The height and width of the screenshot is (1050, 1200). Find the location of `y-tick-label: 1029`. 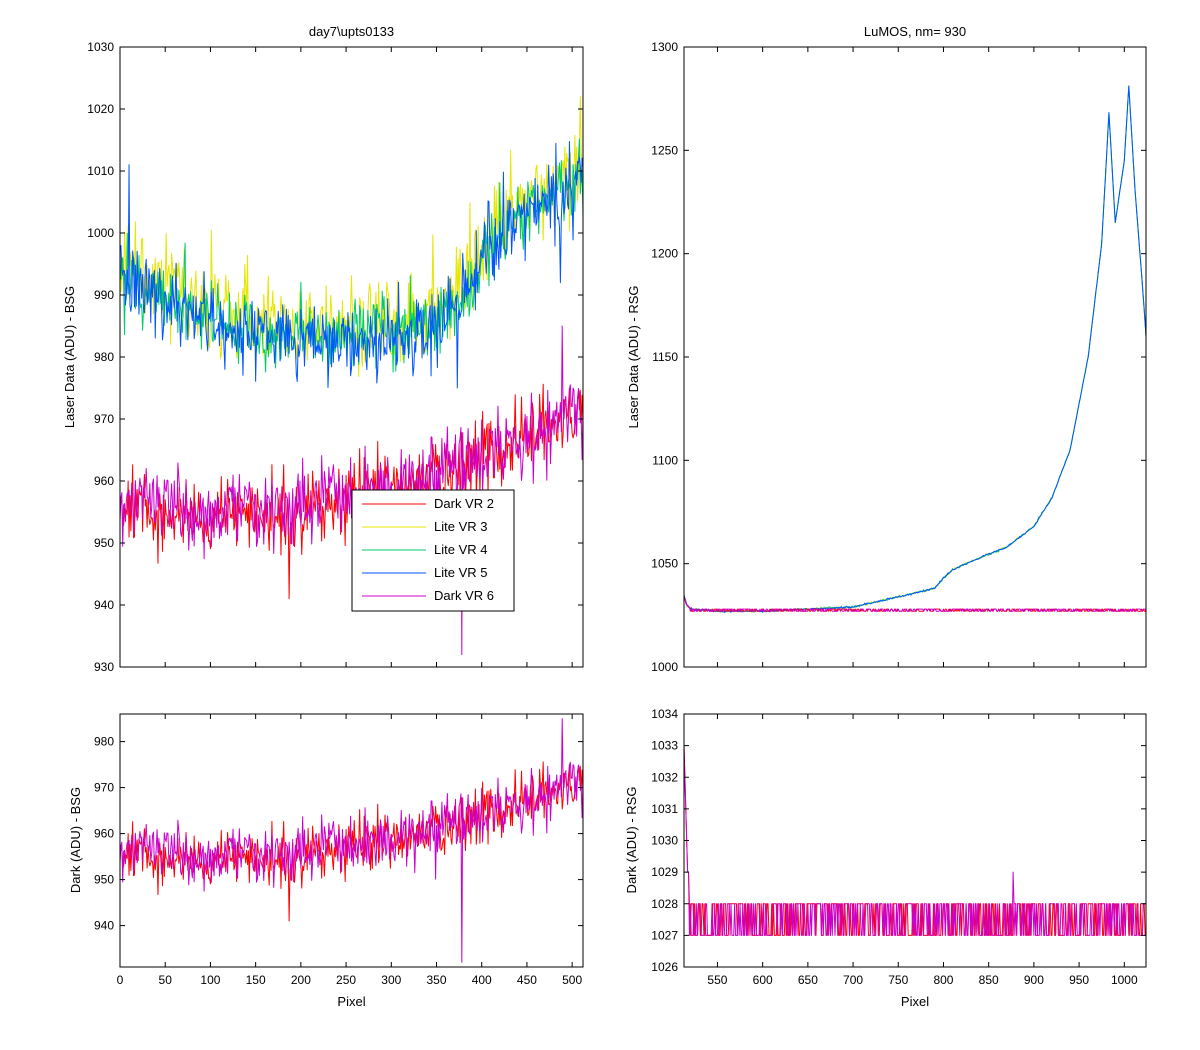

y-tick-label: 1029 is located at coordinates (664, 872).